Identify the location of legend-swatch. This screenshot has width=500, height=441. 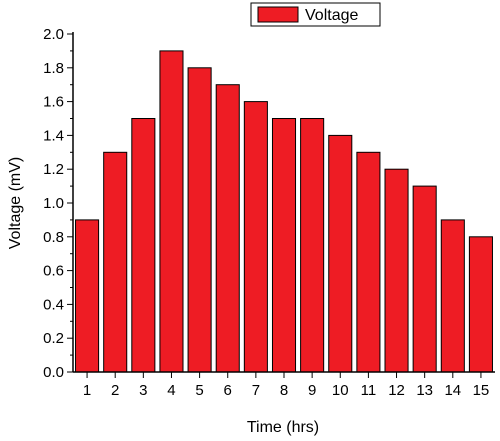
(278, 14).